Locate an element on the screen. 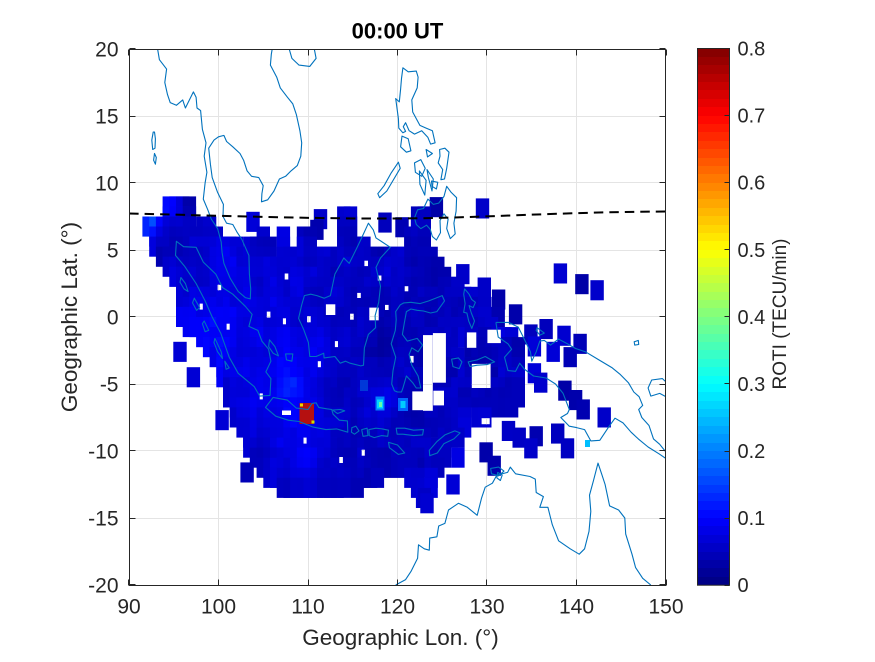  svg-text: 15 is located at coordinates (106, 117).